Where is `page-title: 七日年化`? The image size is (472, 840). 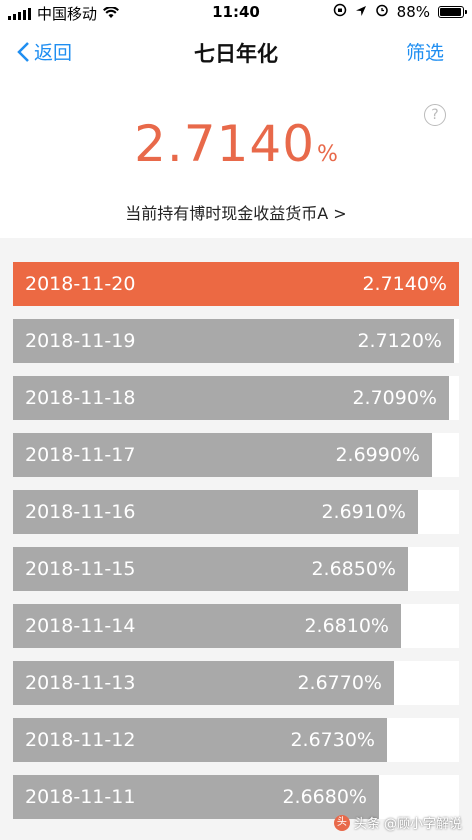 page-title: 七日年化 is located at coordinates (236, 54).